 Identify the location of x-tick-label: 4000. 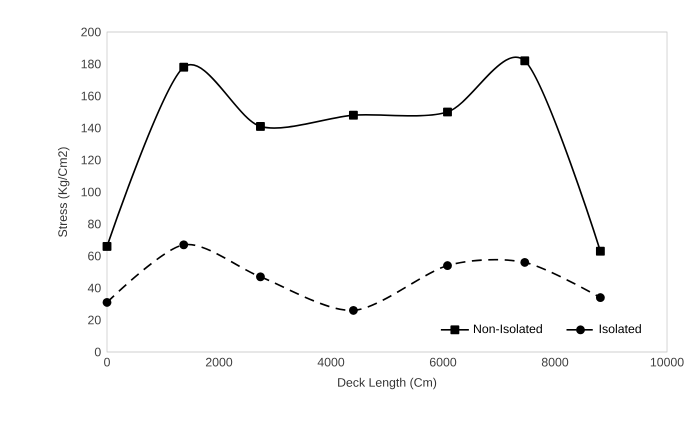
(331, 362).